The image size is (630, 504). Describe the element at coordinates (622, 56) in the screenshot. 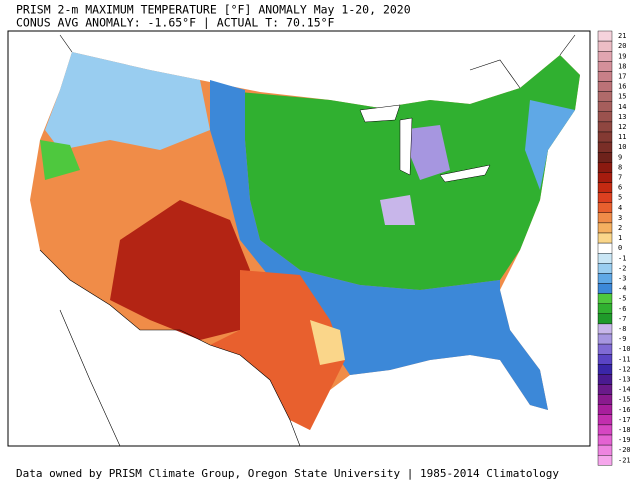

I see `colorbar-label: 19` at that location.